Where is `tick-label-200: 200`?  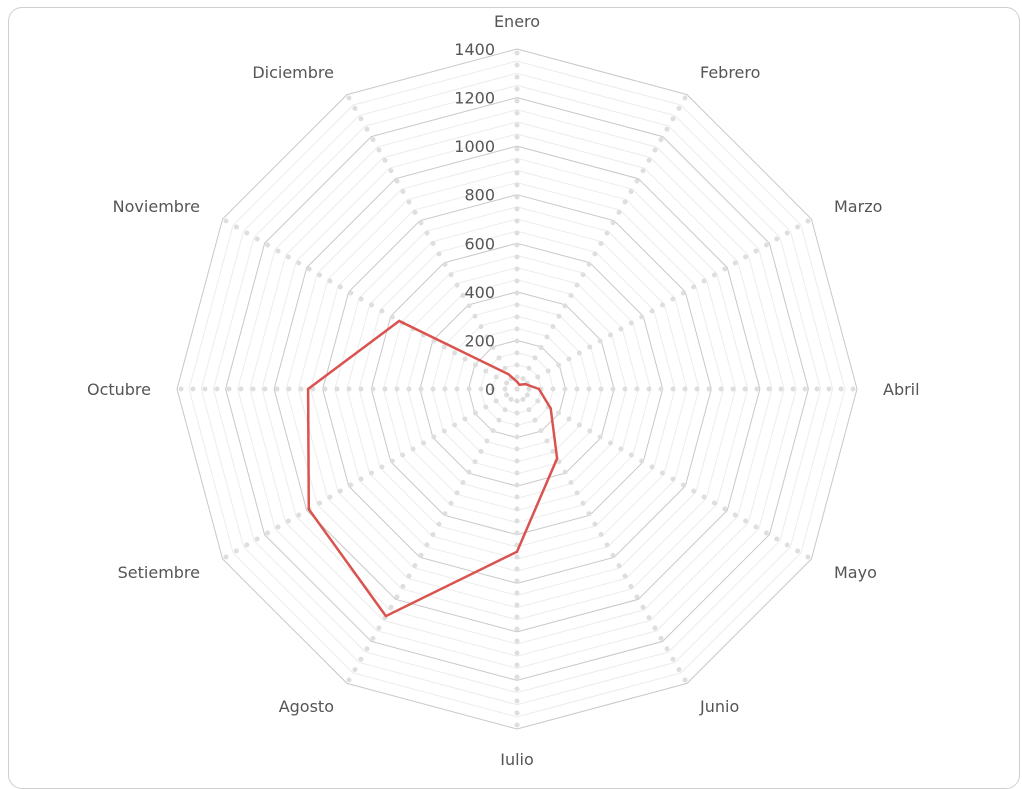
tick-label-200: 200 is located at coordinates (479, 340).